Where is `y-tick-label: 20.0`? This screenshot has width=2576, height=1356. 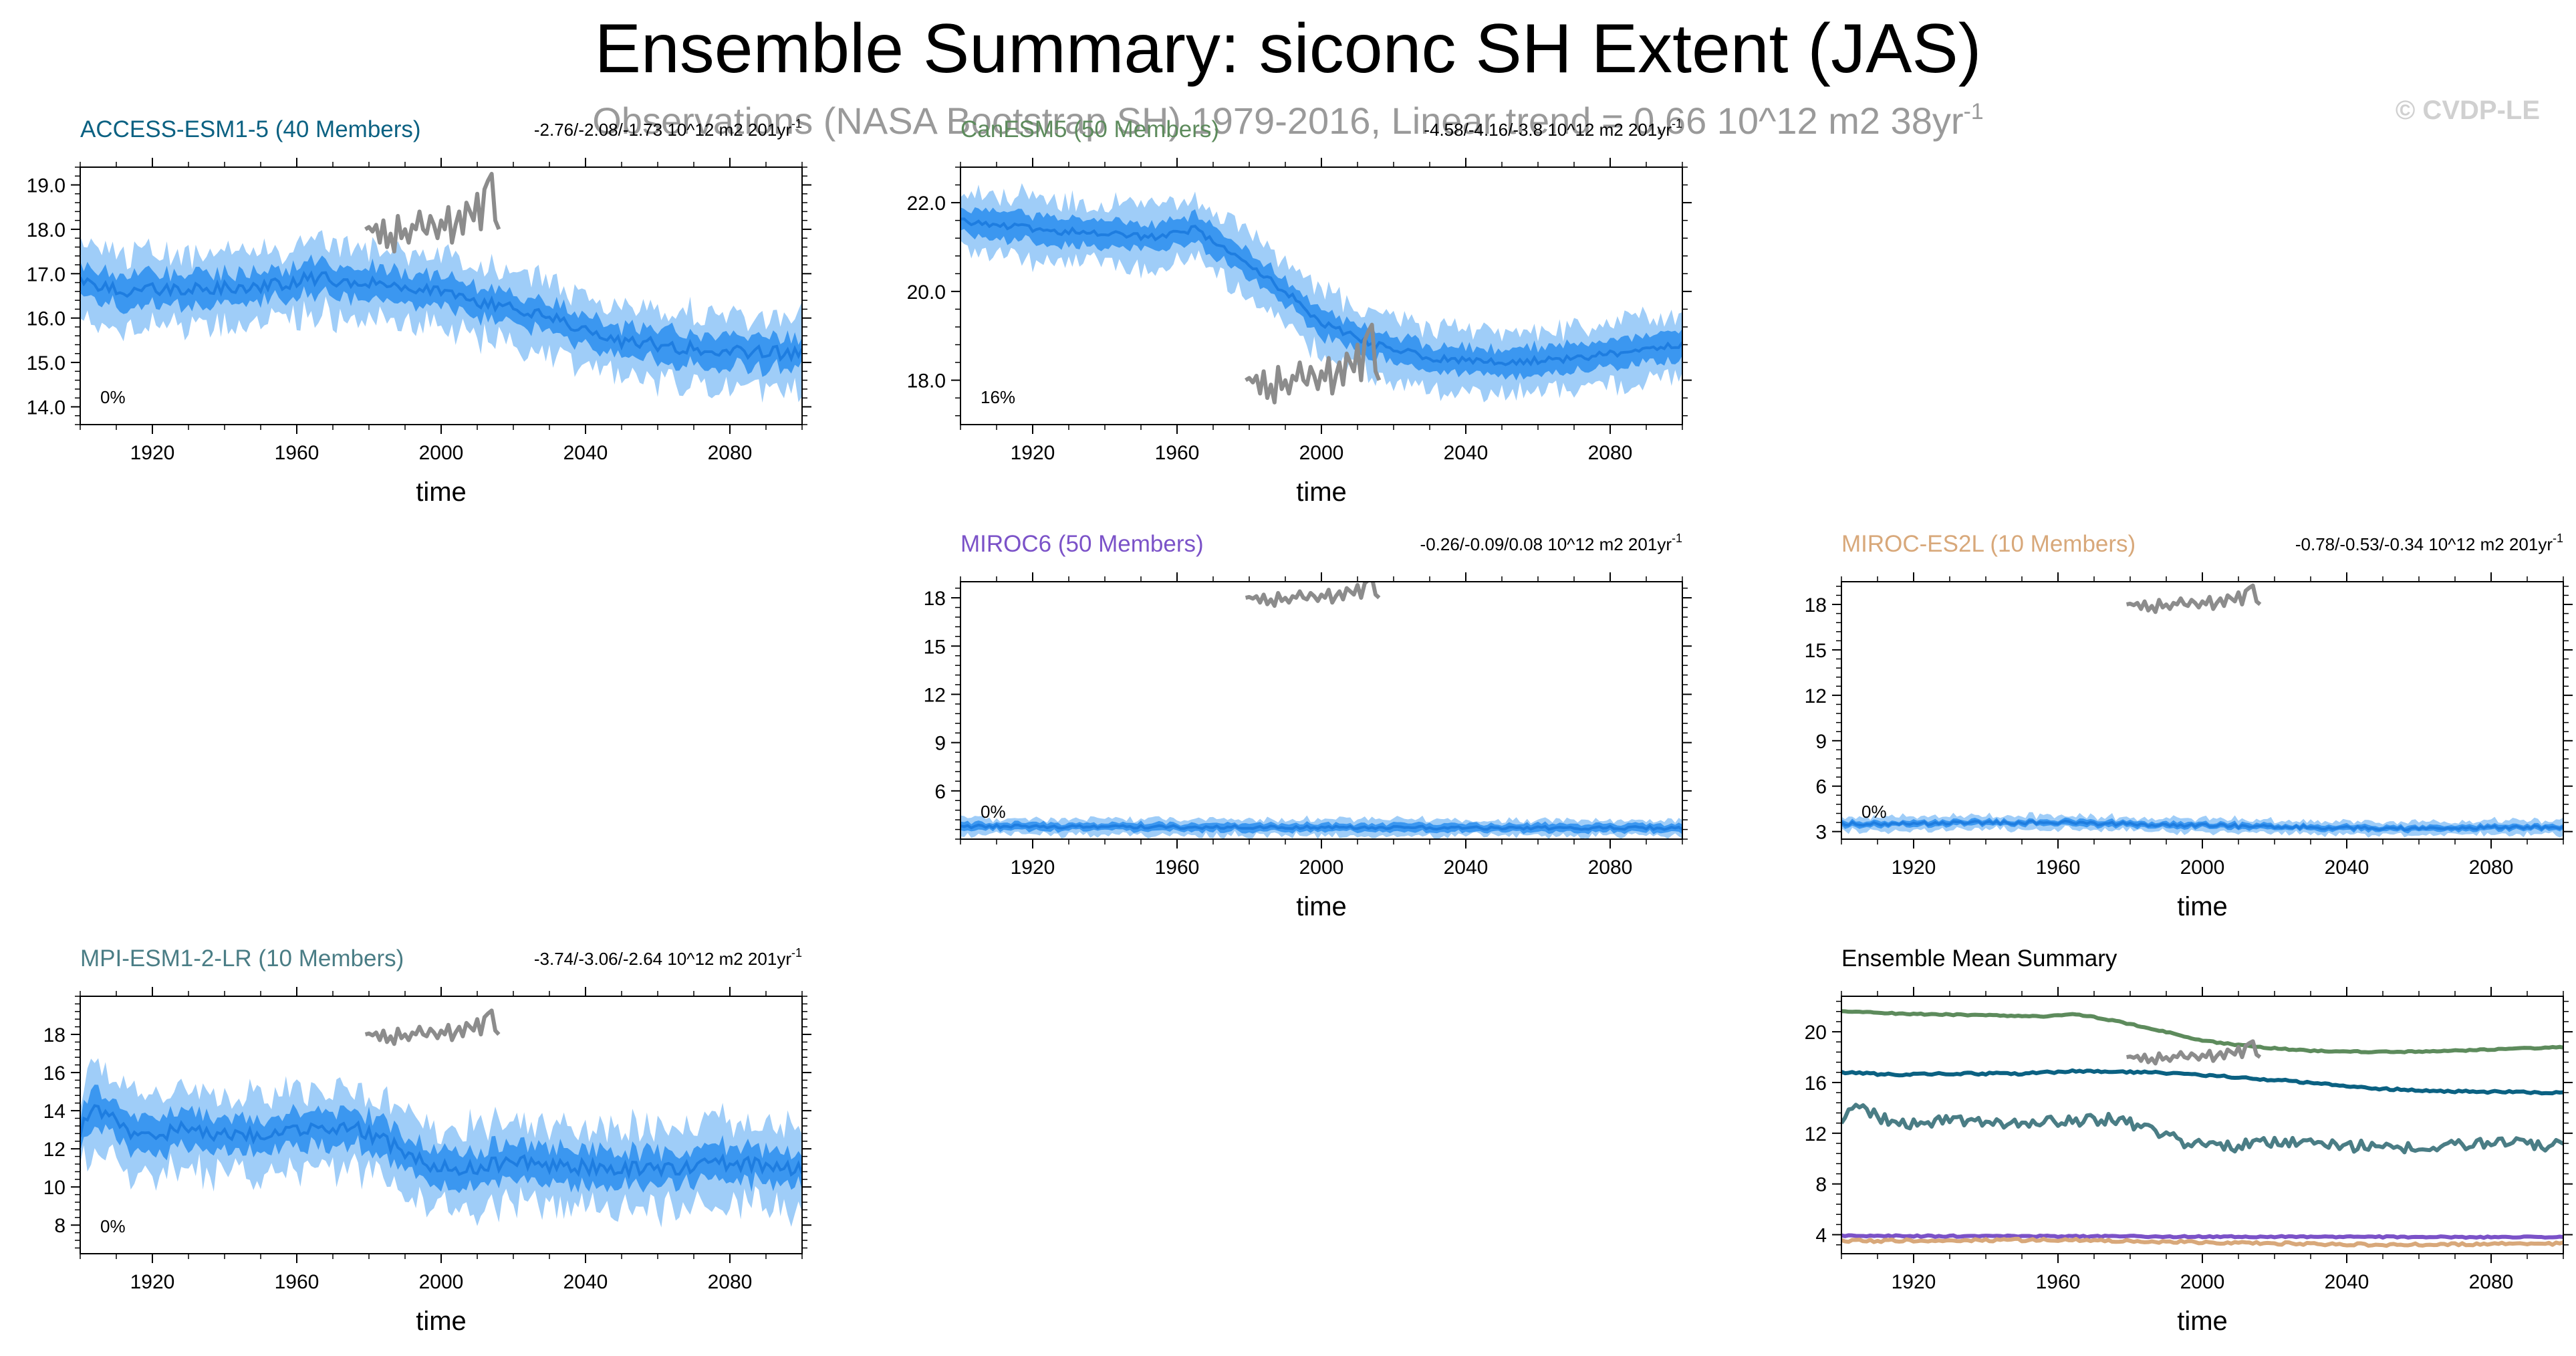 y-tick-label: 20.0 is located at coordinates (927, 292).